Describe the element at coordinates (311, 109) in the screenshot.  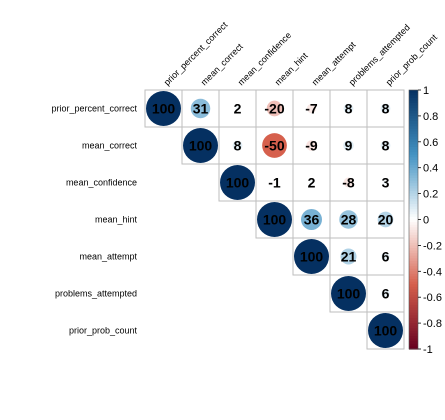
I see `correlation-value: -7` at that location.